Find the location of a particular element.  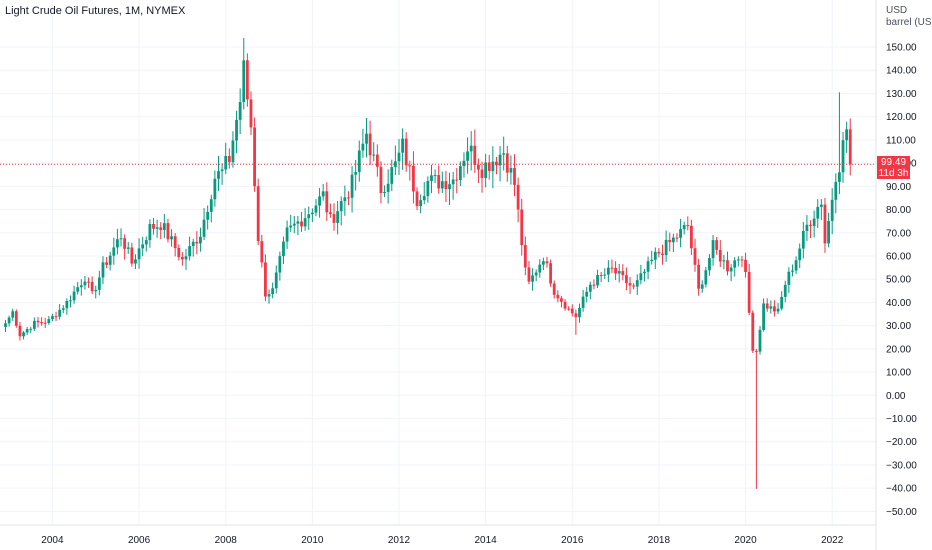

x-tick-label: 2022 is located at coordinates (832, 540).